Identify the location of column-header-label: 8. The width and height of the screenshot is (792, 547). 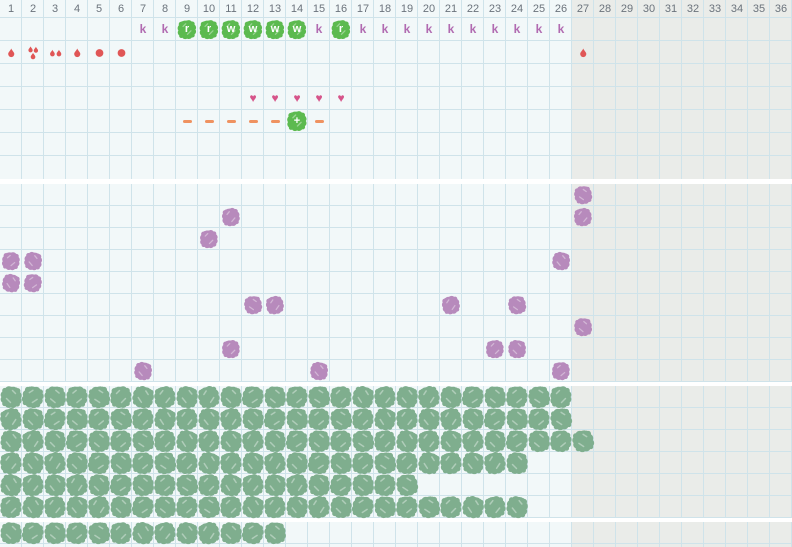
(165, 9).